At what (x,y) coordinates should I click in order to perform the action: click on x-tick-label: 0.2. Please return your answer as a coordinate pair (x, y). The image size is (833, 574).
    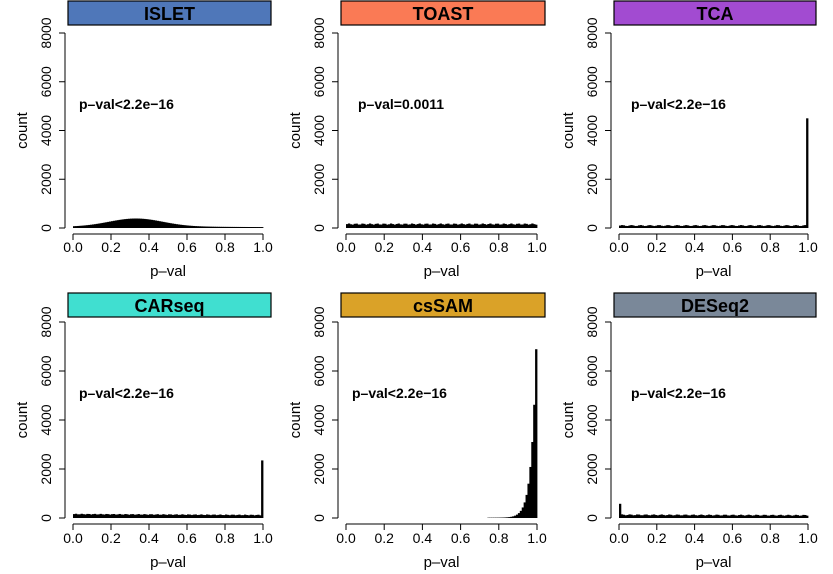
    Looking at the image, I should click on (111, 247).